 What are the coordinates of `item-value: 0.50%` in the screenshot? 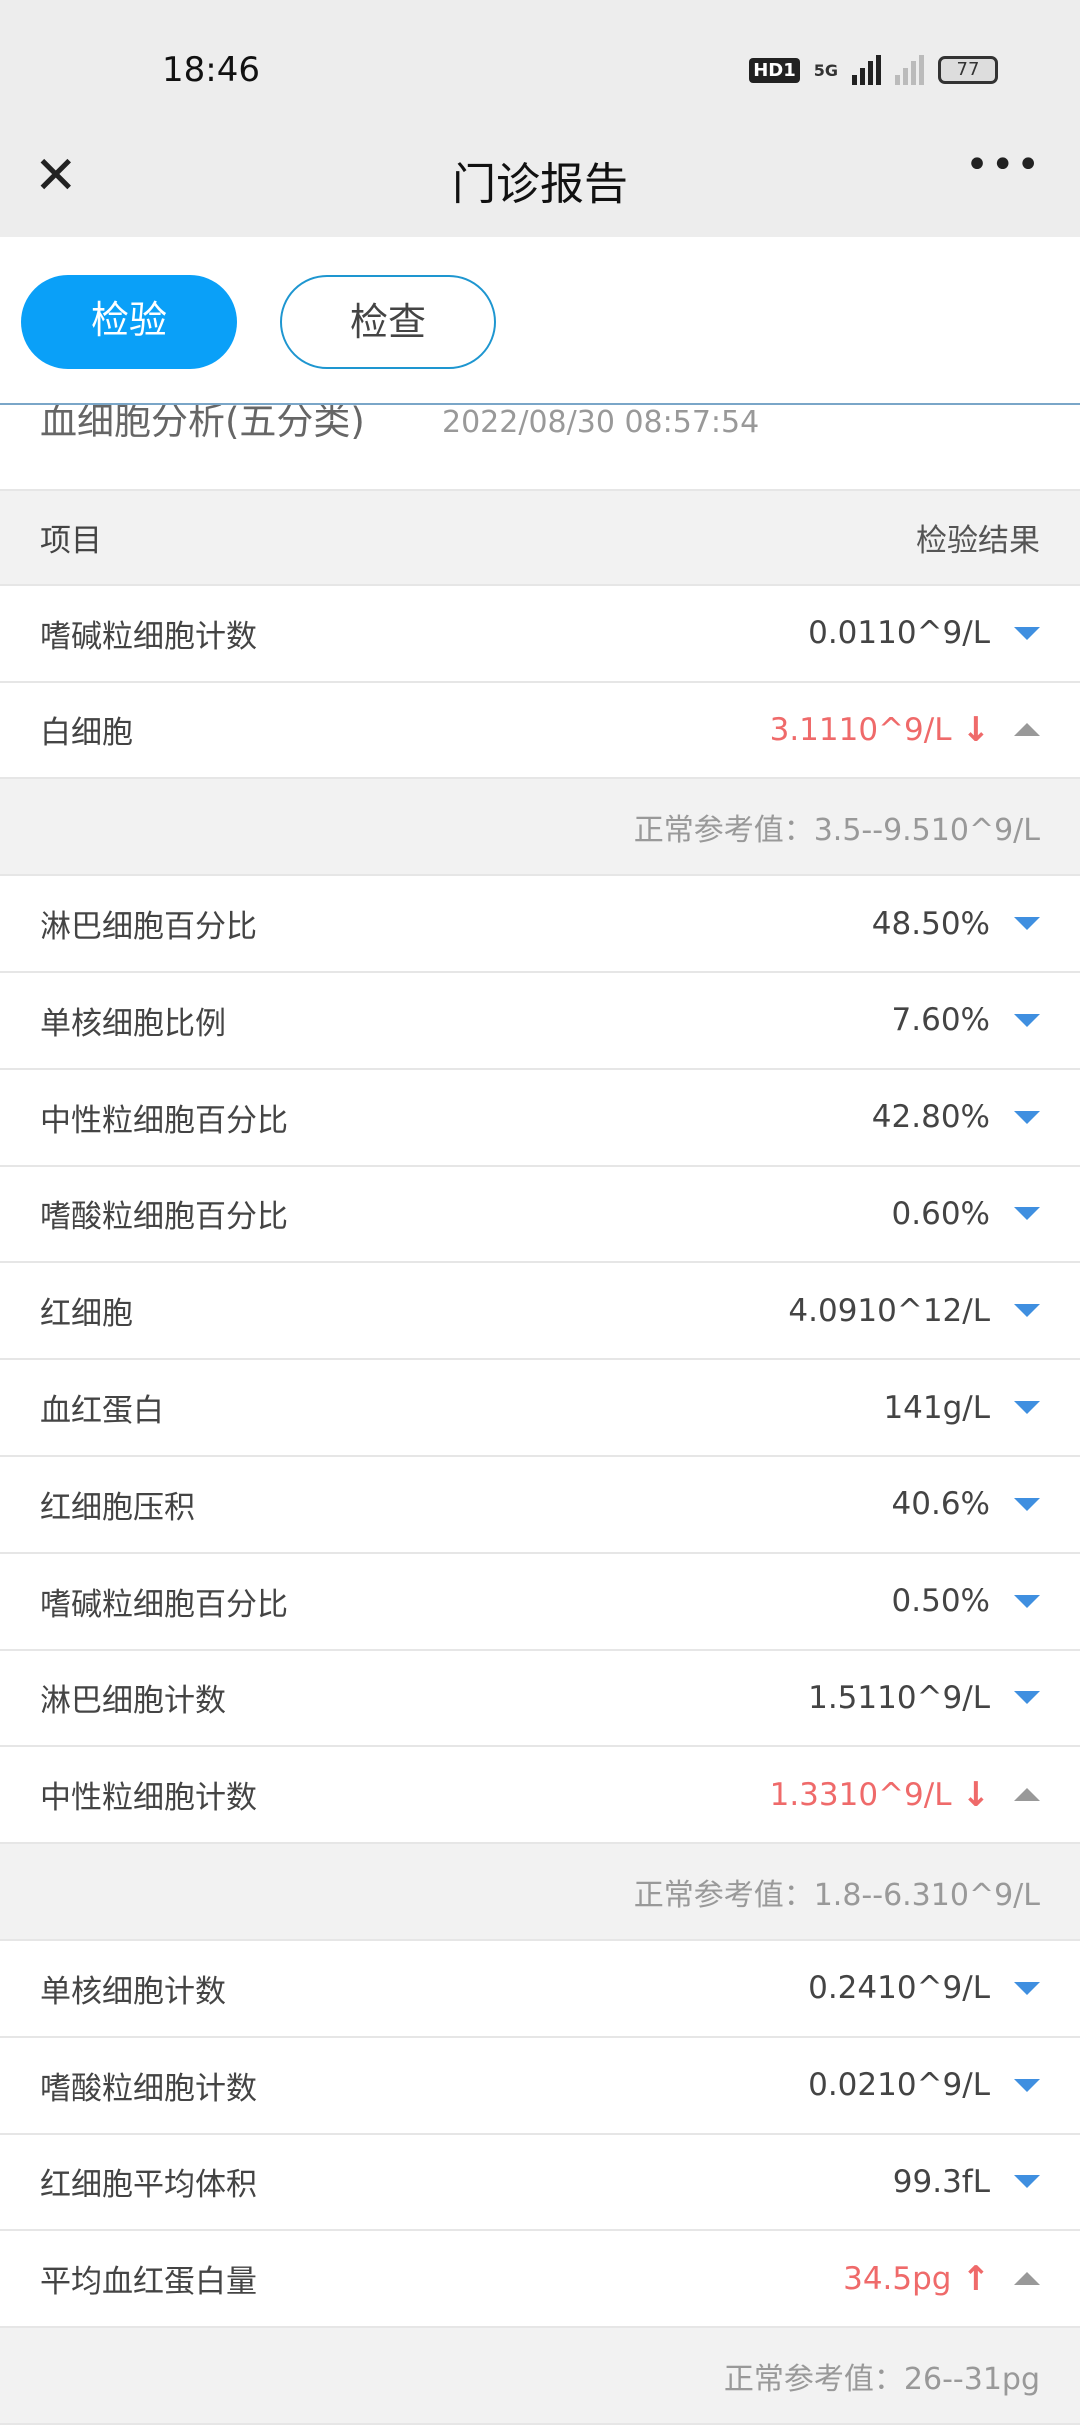 It's located at (940, 1601).